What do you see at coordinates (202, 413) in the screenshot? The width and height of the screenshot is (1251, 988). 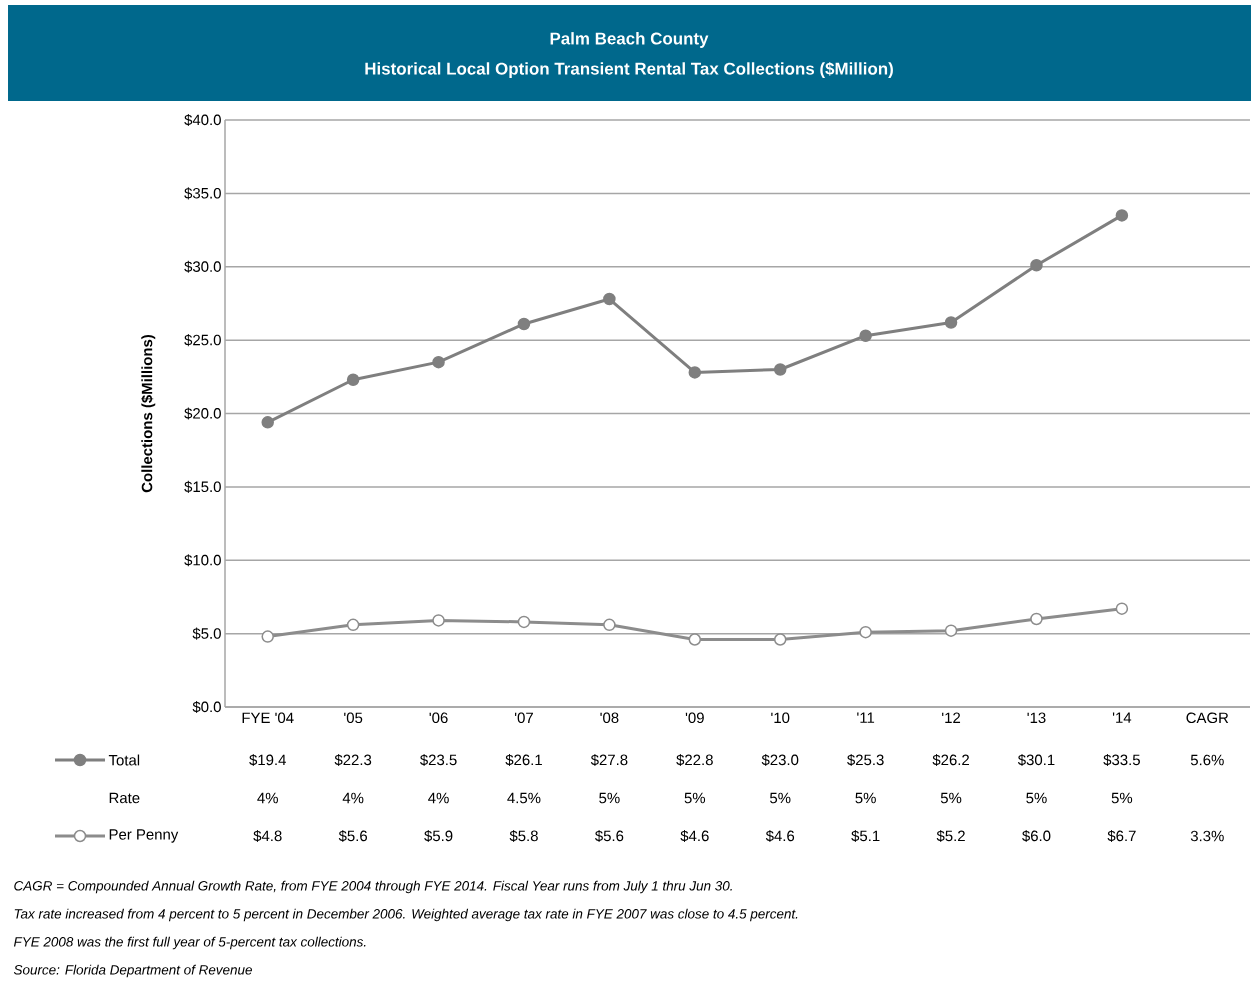 I see `y-tick-label: $20.0` at bounding box center [202, 413].